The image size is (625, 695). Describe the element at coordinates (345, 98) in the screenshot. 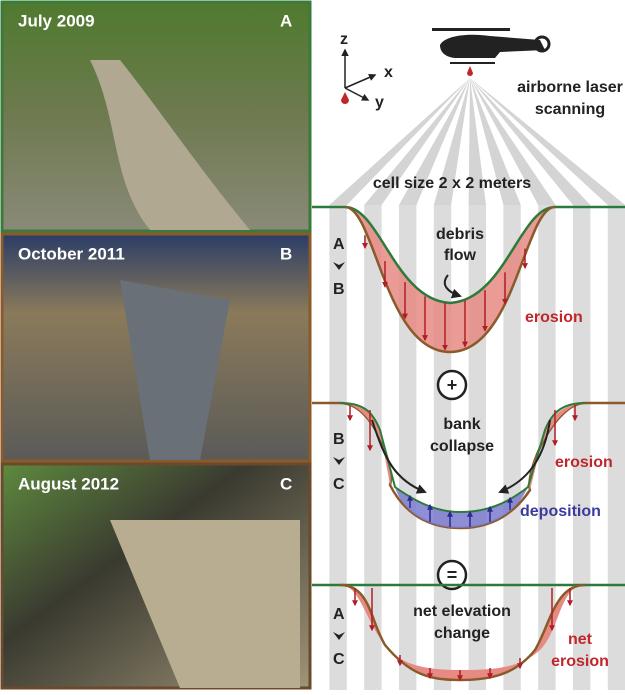

I see `marker` at that location.